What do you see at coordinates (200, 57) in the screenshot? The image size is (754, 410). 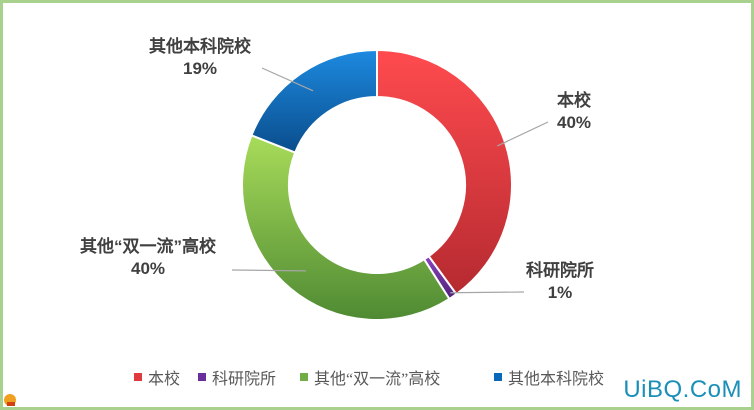 I see `slice-label: 其他本科院校 19%` at bounding box center [200, 57].